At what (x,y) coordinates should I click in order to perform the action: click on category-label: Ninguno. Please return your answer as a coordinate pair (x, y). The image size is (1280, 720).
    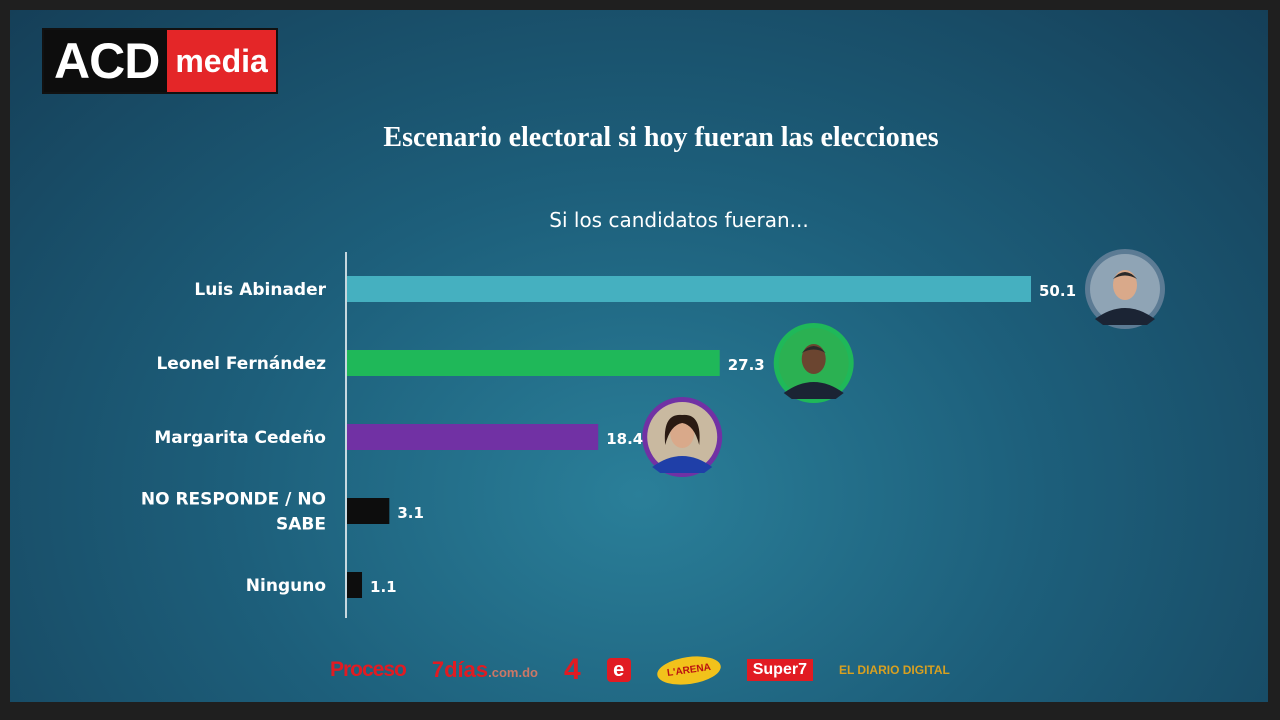
    Looking at the image, I should click on (286, 586).